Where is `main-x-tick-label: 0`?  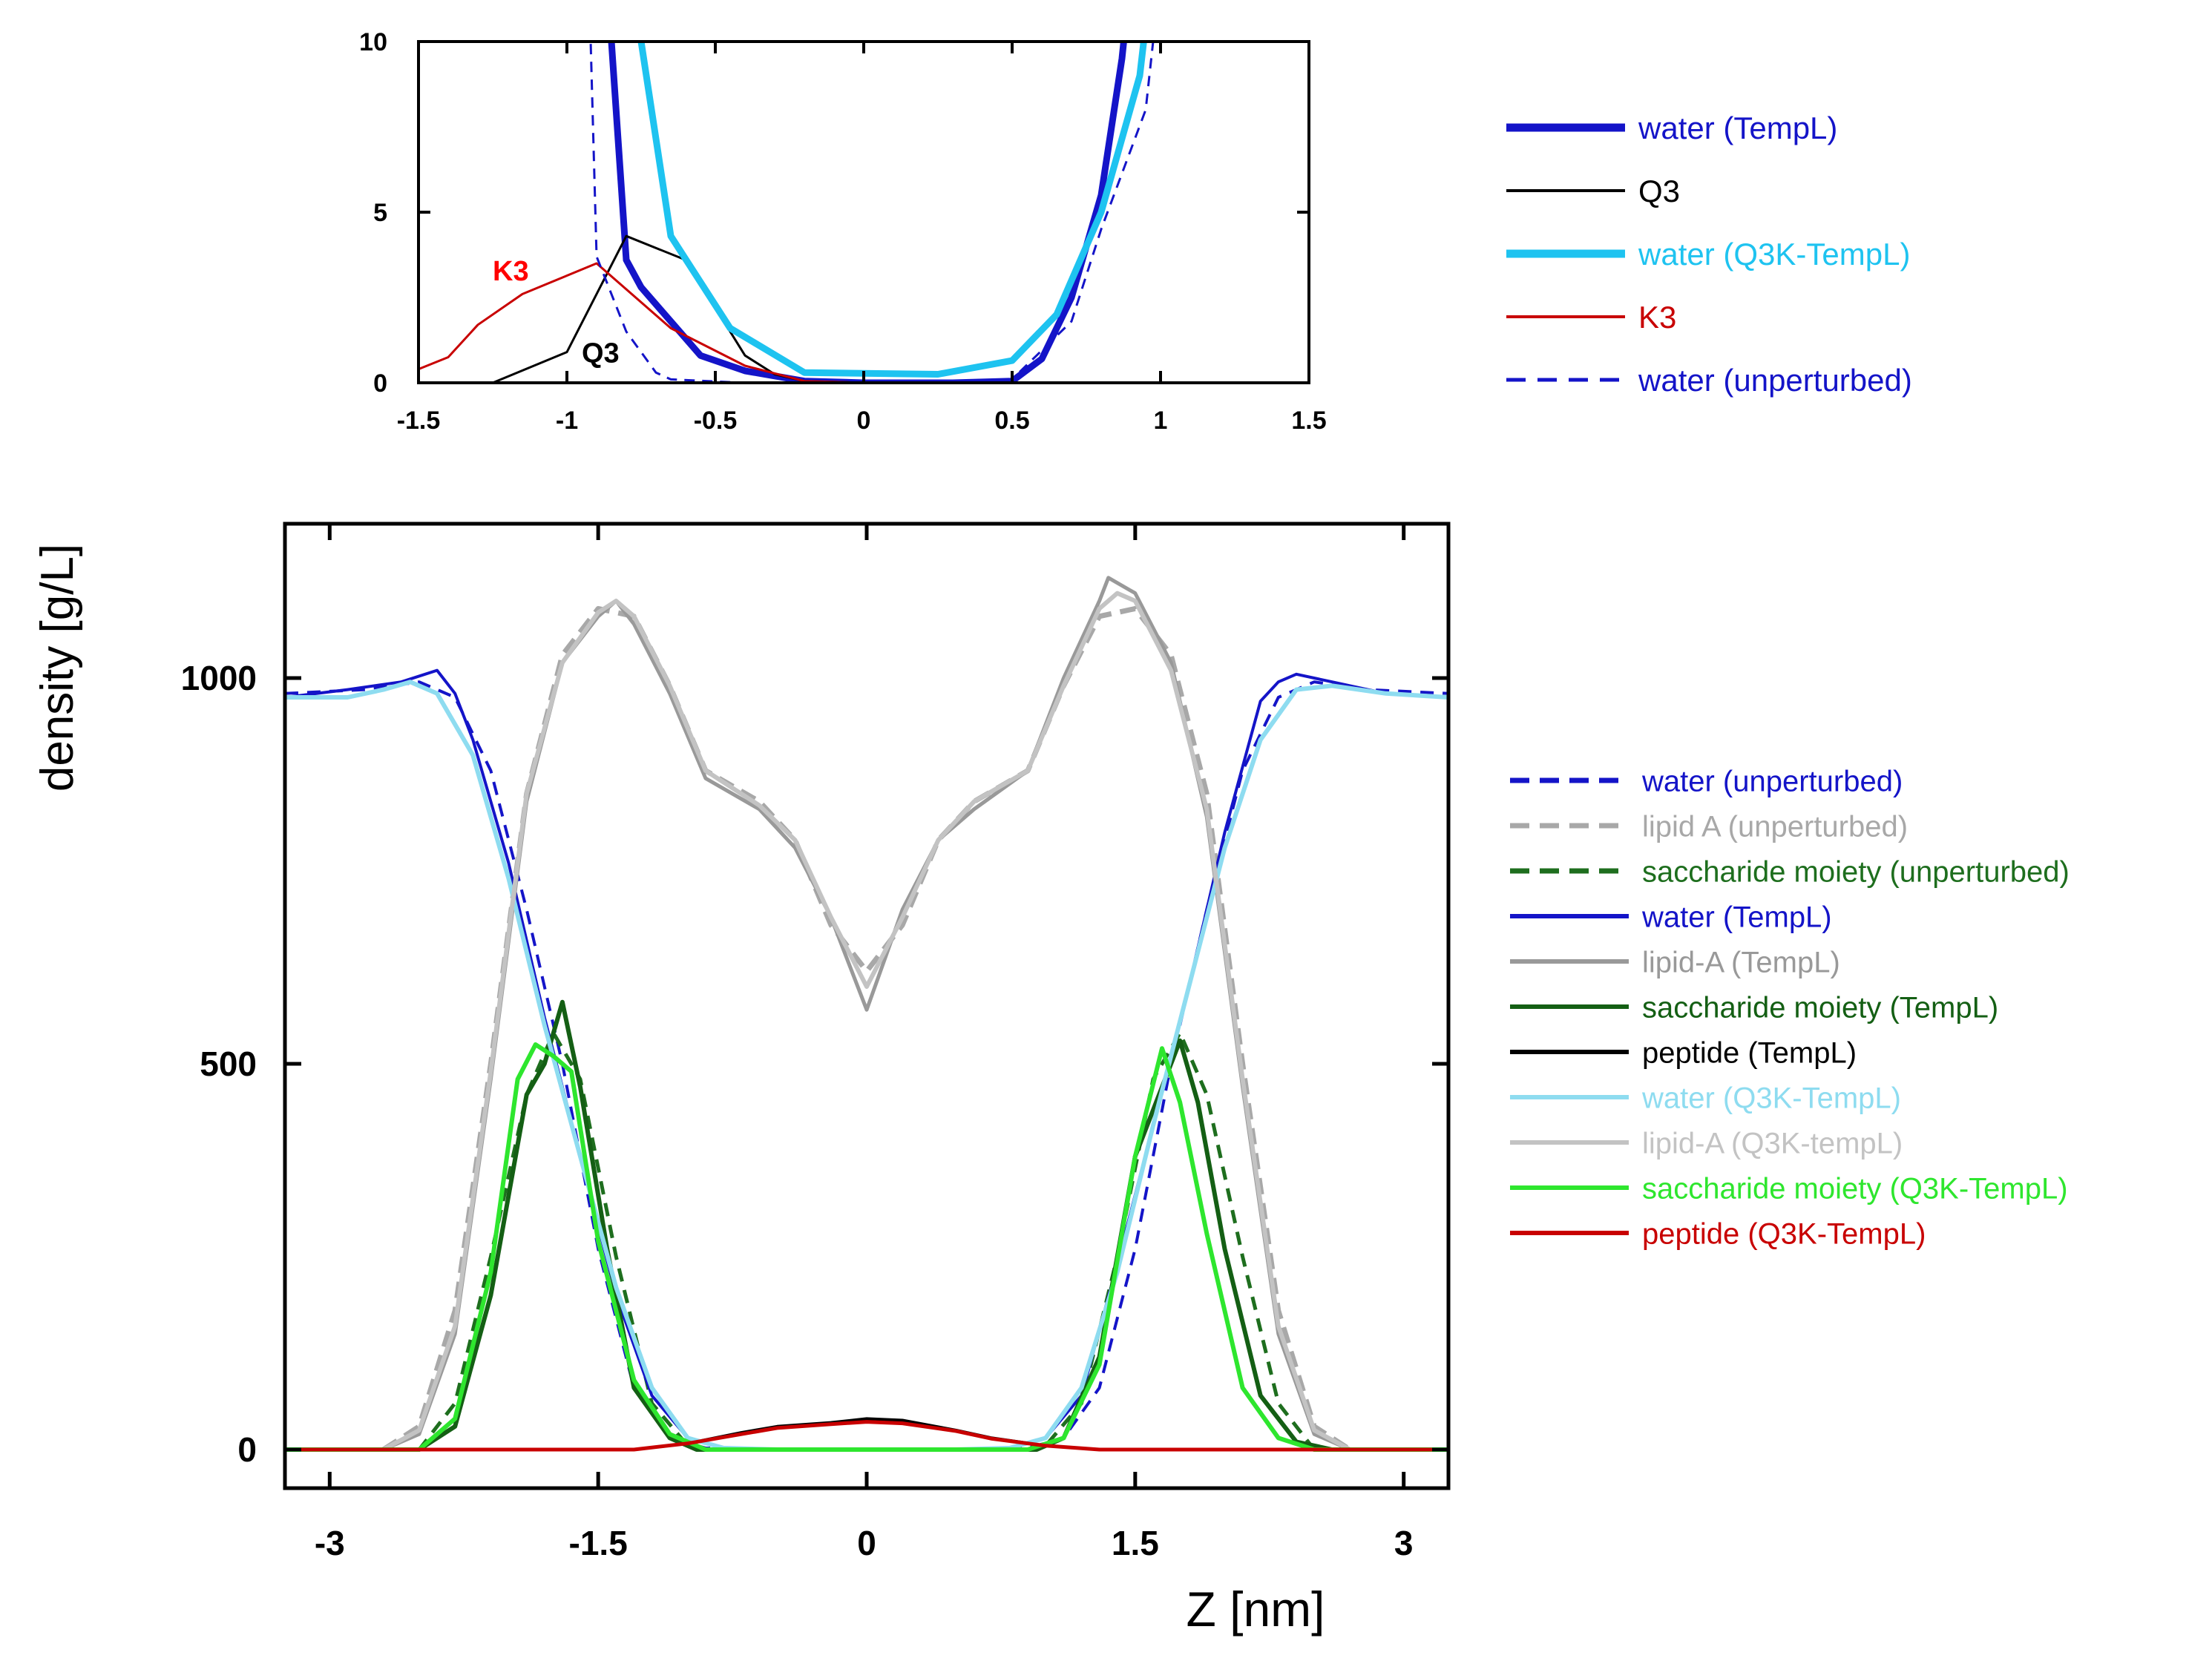
main-x-tick-label: 0 is located at coordinates (867, 1543).